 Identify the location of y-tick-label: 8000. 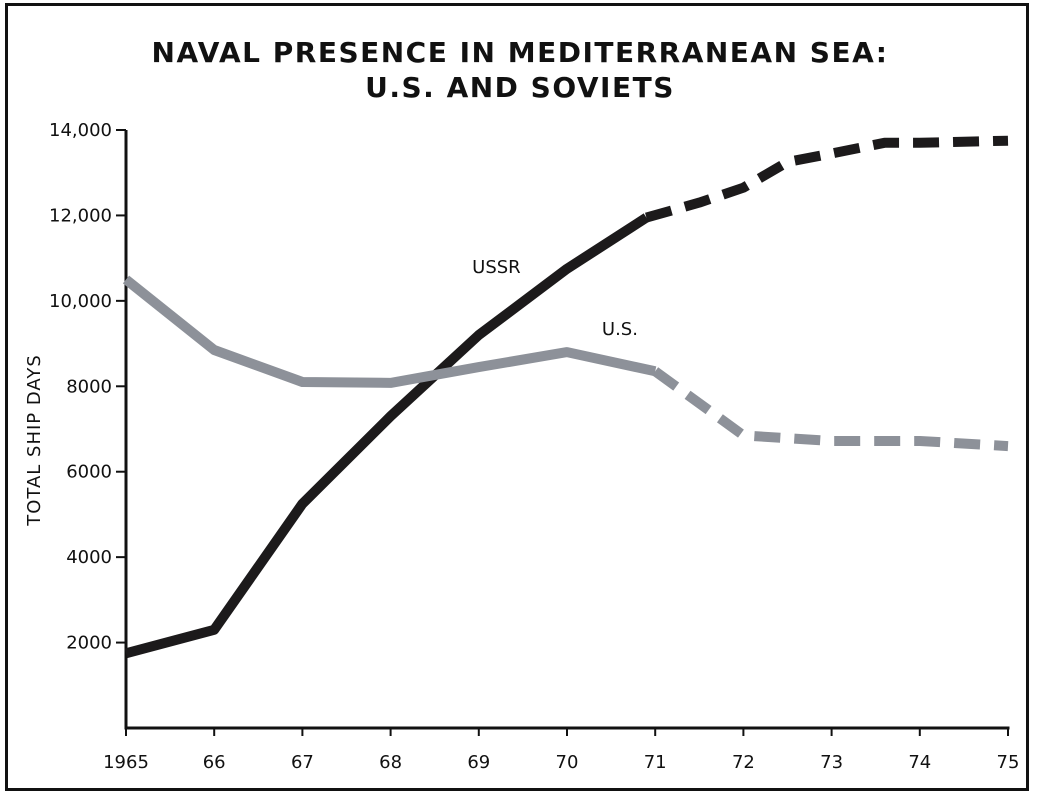
(89, 386).